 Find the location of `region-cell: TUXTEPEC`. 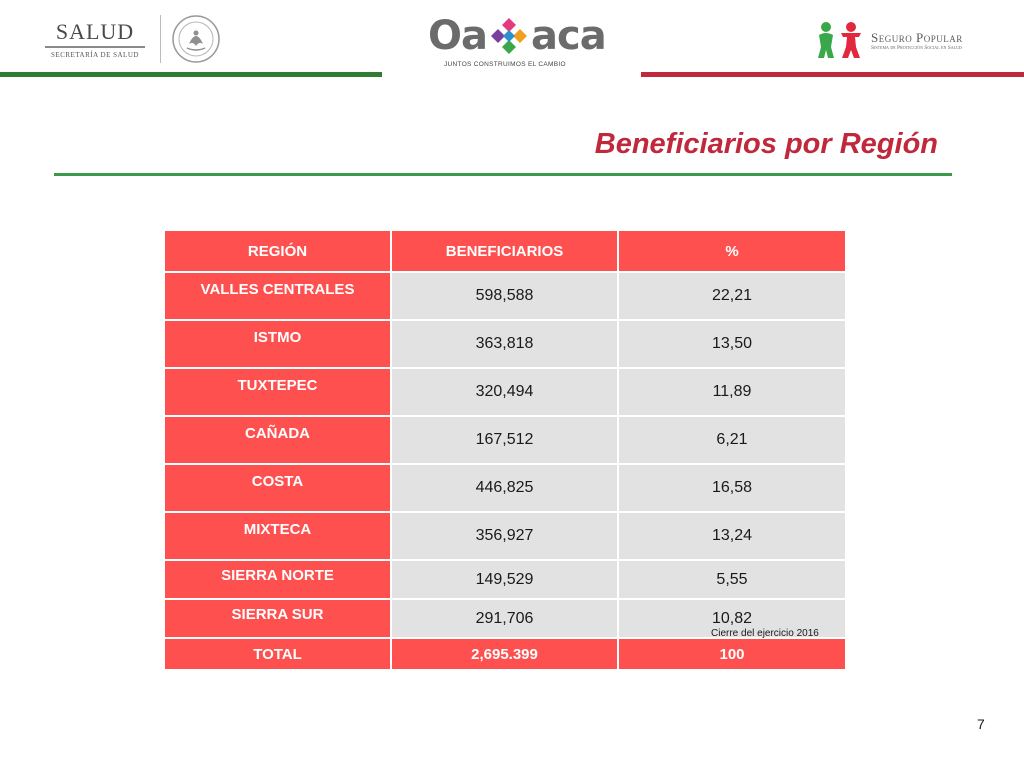

region-cell: TUXTEPEC is located at coordinates (277, 392).